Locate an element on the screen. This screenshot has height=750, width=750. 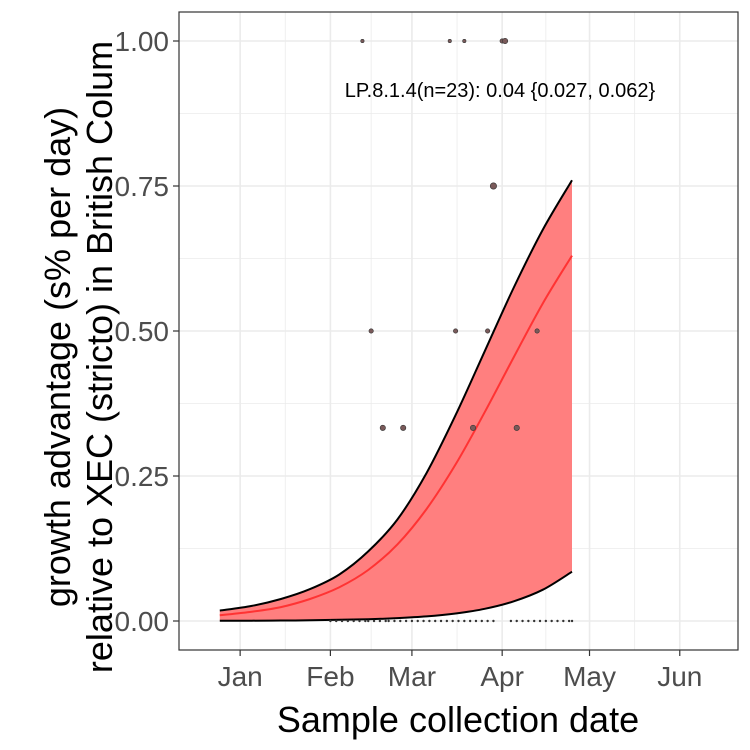
x-tick-label: Jan is located at coordinates (240, 676).